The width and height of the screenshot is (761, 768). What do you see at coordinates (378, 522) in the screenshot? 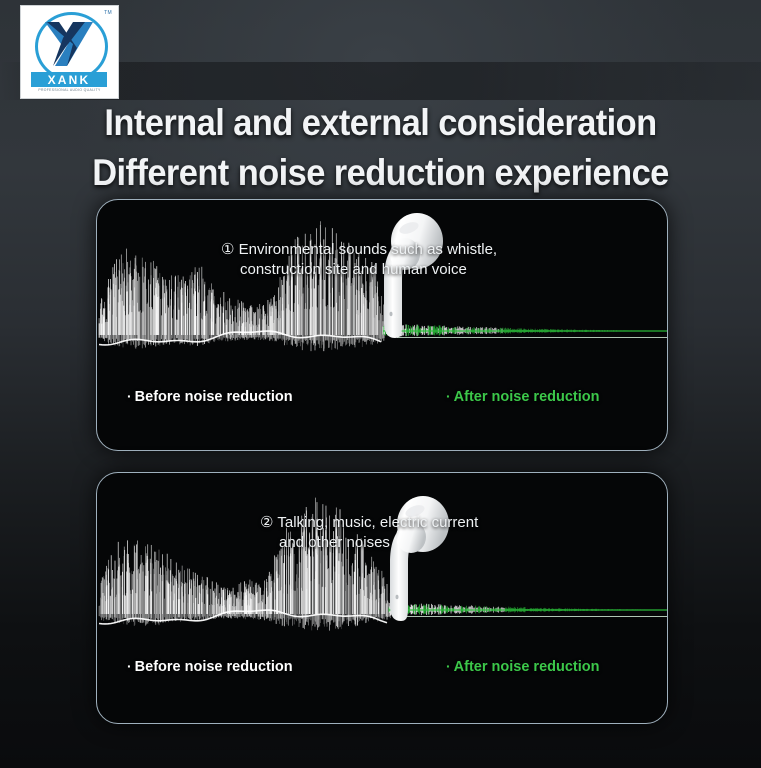
I see `panel-2-caption-line-1: Talking, music, electric current` at bounding box center [378, 522].